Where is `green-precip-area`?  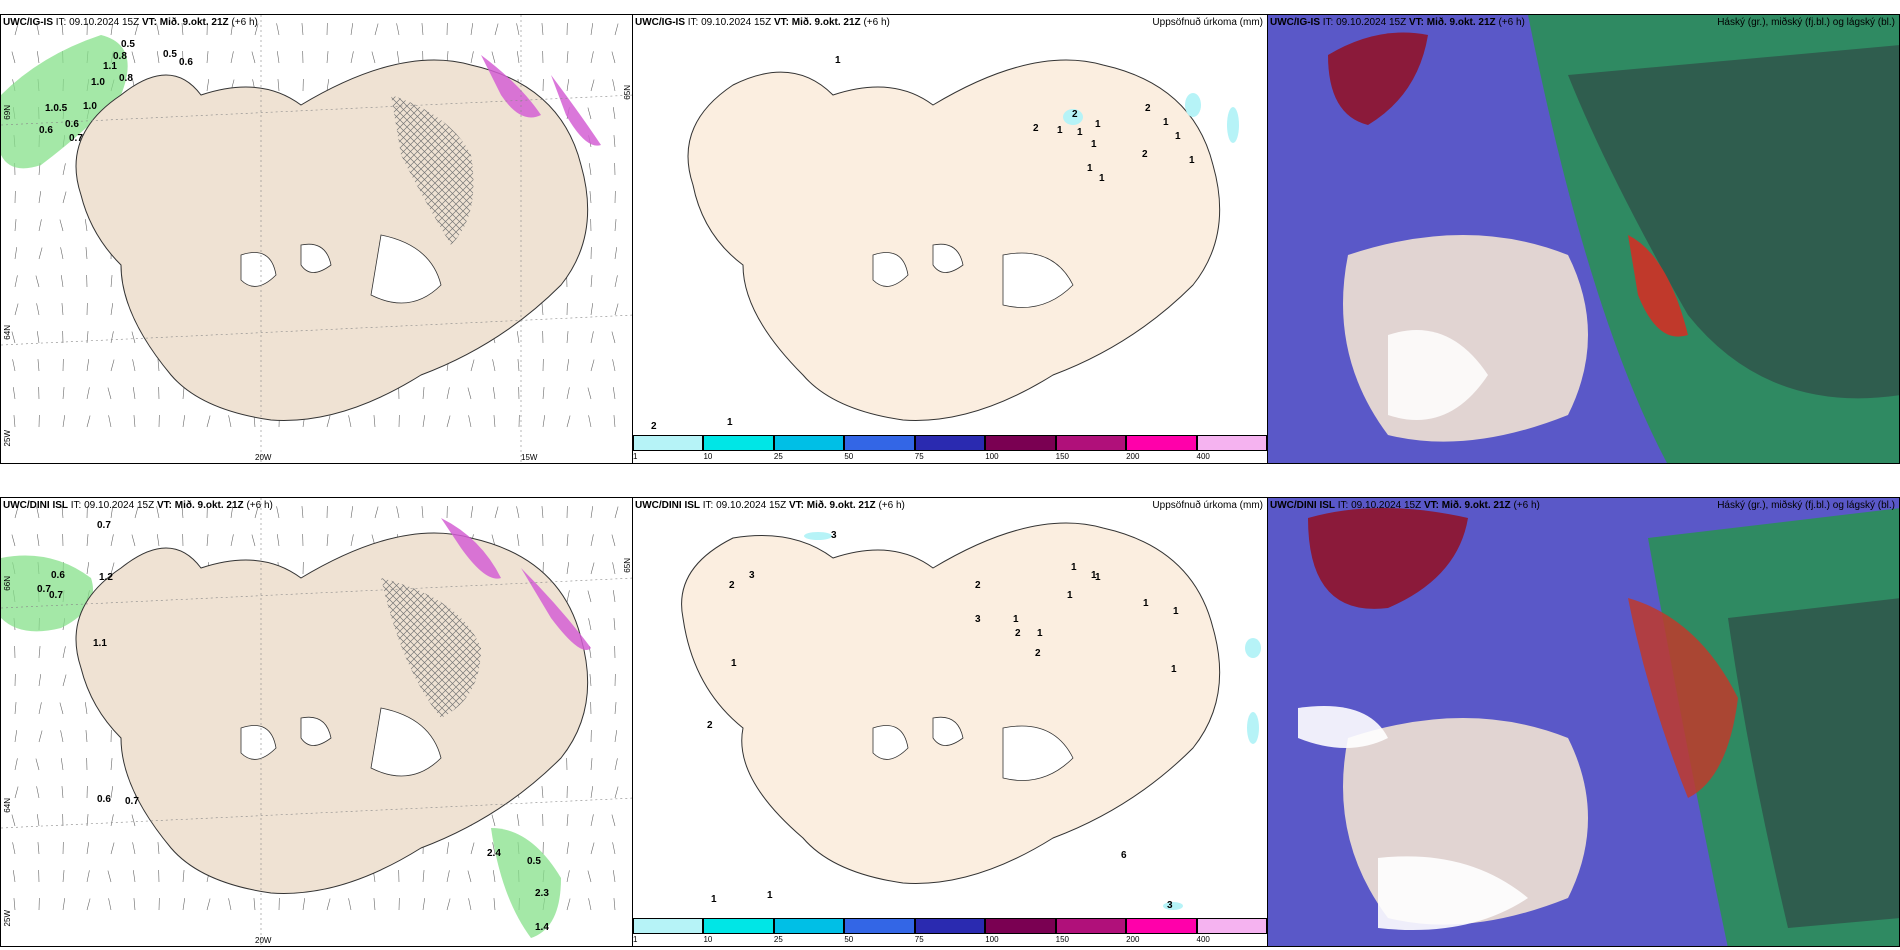 green-precip-area is located at coordinates (47, 593).